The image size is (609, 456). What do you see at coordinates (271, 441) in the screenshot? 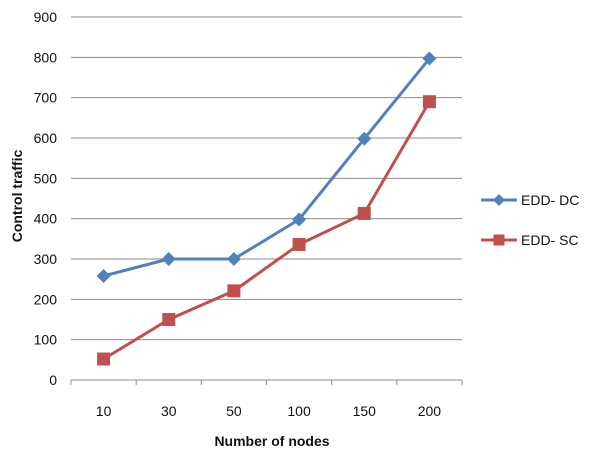
I see `x-axis-title: Number of nodes` at bounding box center [271, 441].